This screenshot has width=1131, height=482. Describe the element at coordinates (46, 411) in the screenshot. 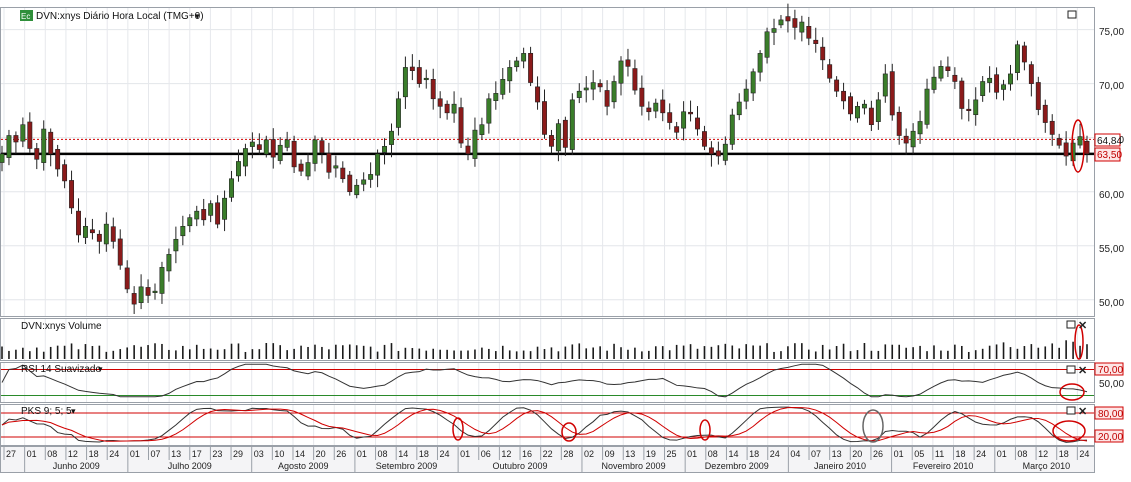

I see `pks-panel-title: PKS 9; 5; 5` at that location.